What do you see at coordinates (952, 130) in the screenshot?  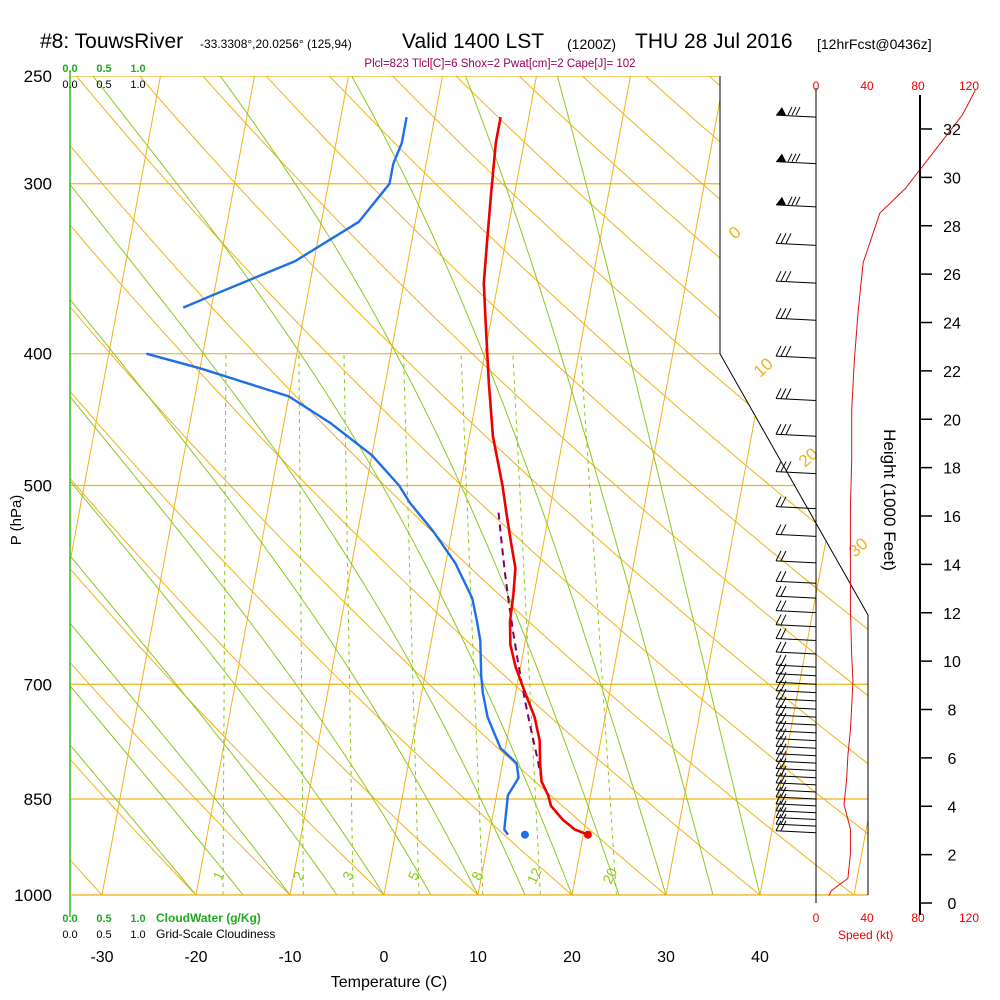 I see `height-tick-label: 32` at bounding box center [952, 130].